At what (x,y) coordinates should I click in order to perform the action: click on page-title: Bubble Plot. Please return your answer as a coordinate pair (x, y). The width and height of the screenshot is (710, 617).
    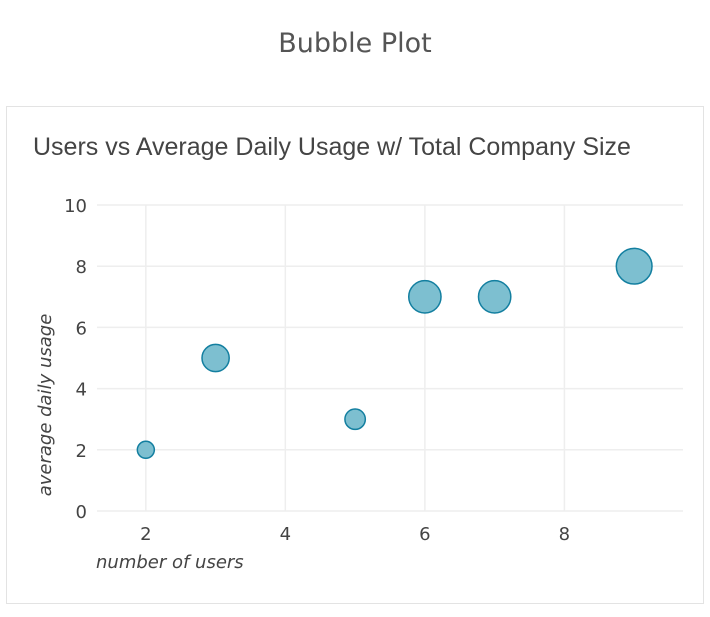
    Looking at the image, I should click on (355, 43).